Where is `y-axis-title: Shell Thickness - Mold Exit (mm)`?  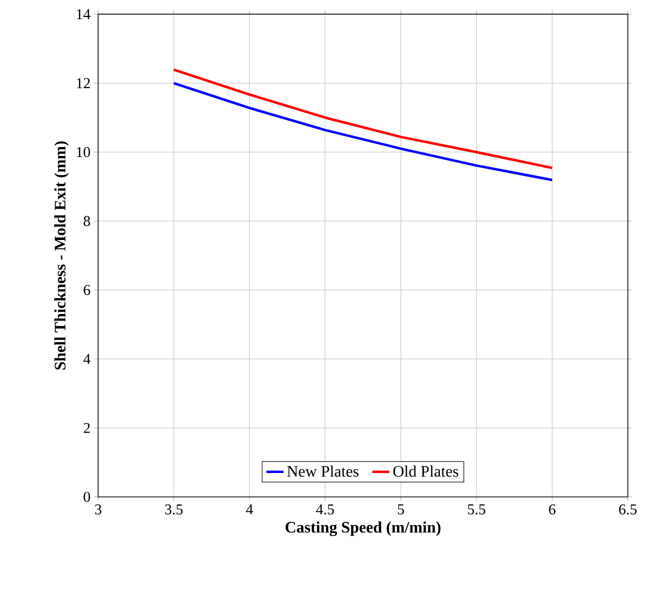 y-axis-title: Shell Thickness - Mold Exit (mm) is located at coordinates (61, 255).